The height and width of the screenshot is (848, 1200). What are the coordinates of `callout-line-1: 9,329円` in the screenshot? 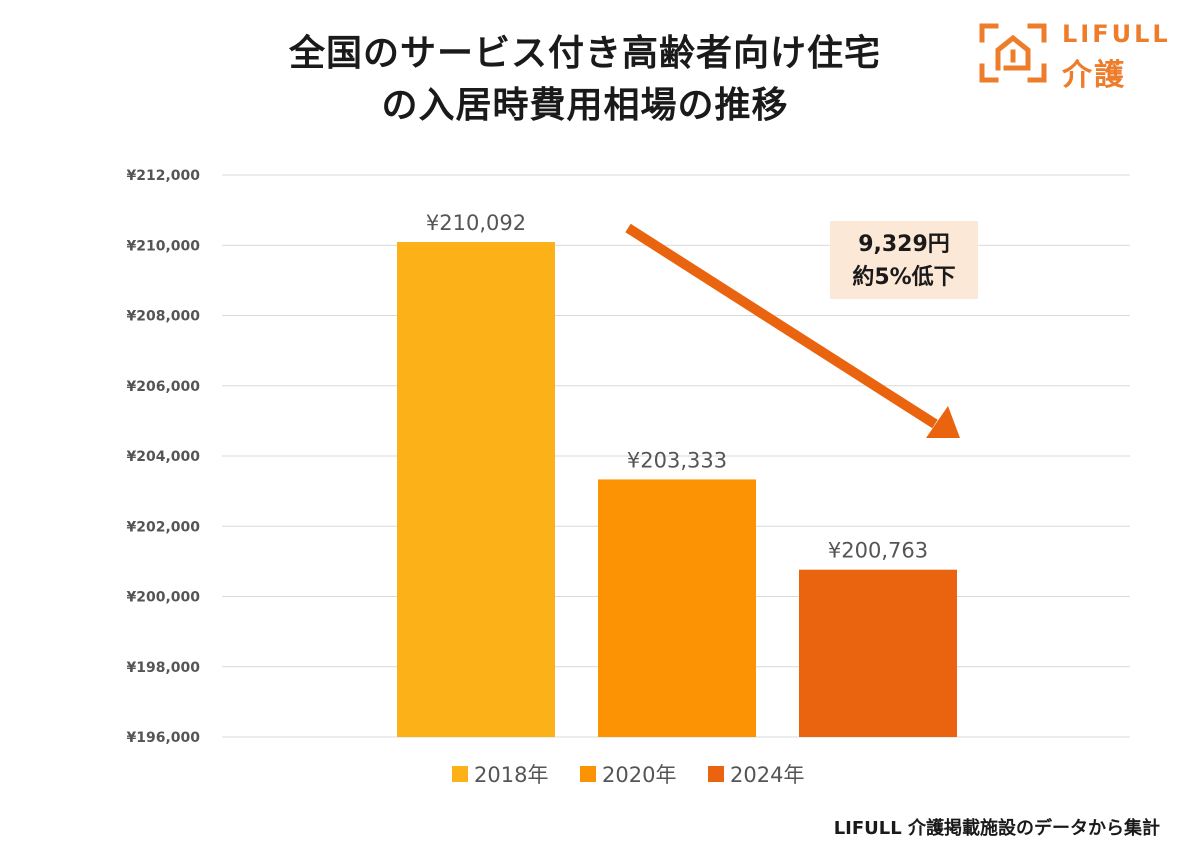 It's located at (904, 244).